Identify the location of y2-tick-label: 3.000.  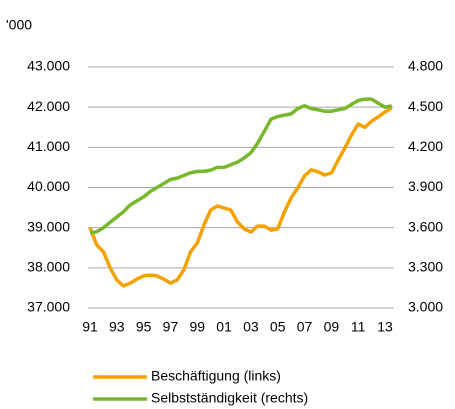
(425, 307).